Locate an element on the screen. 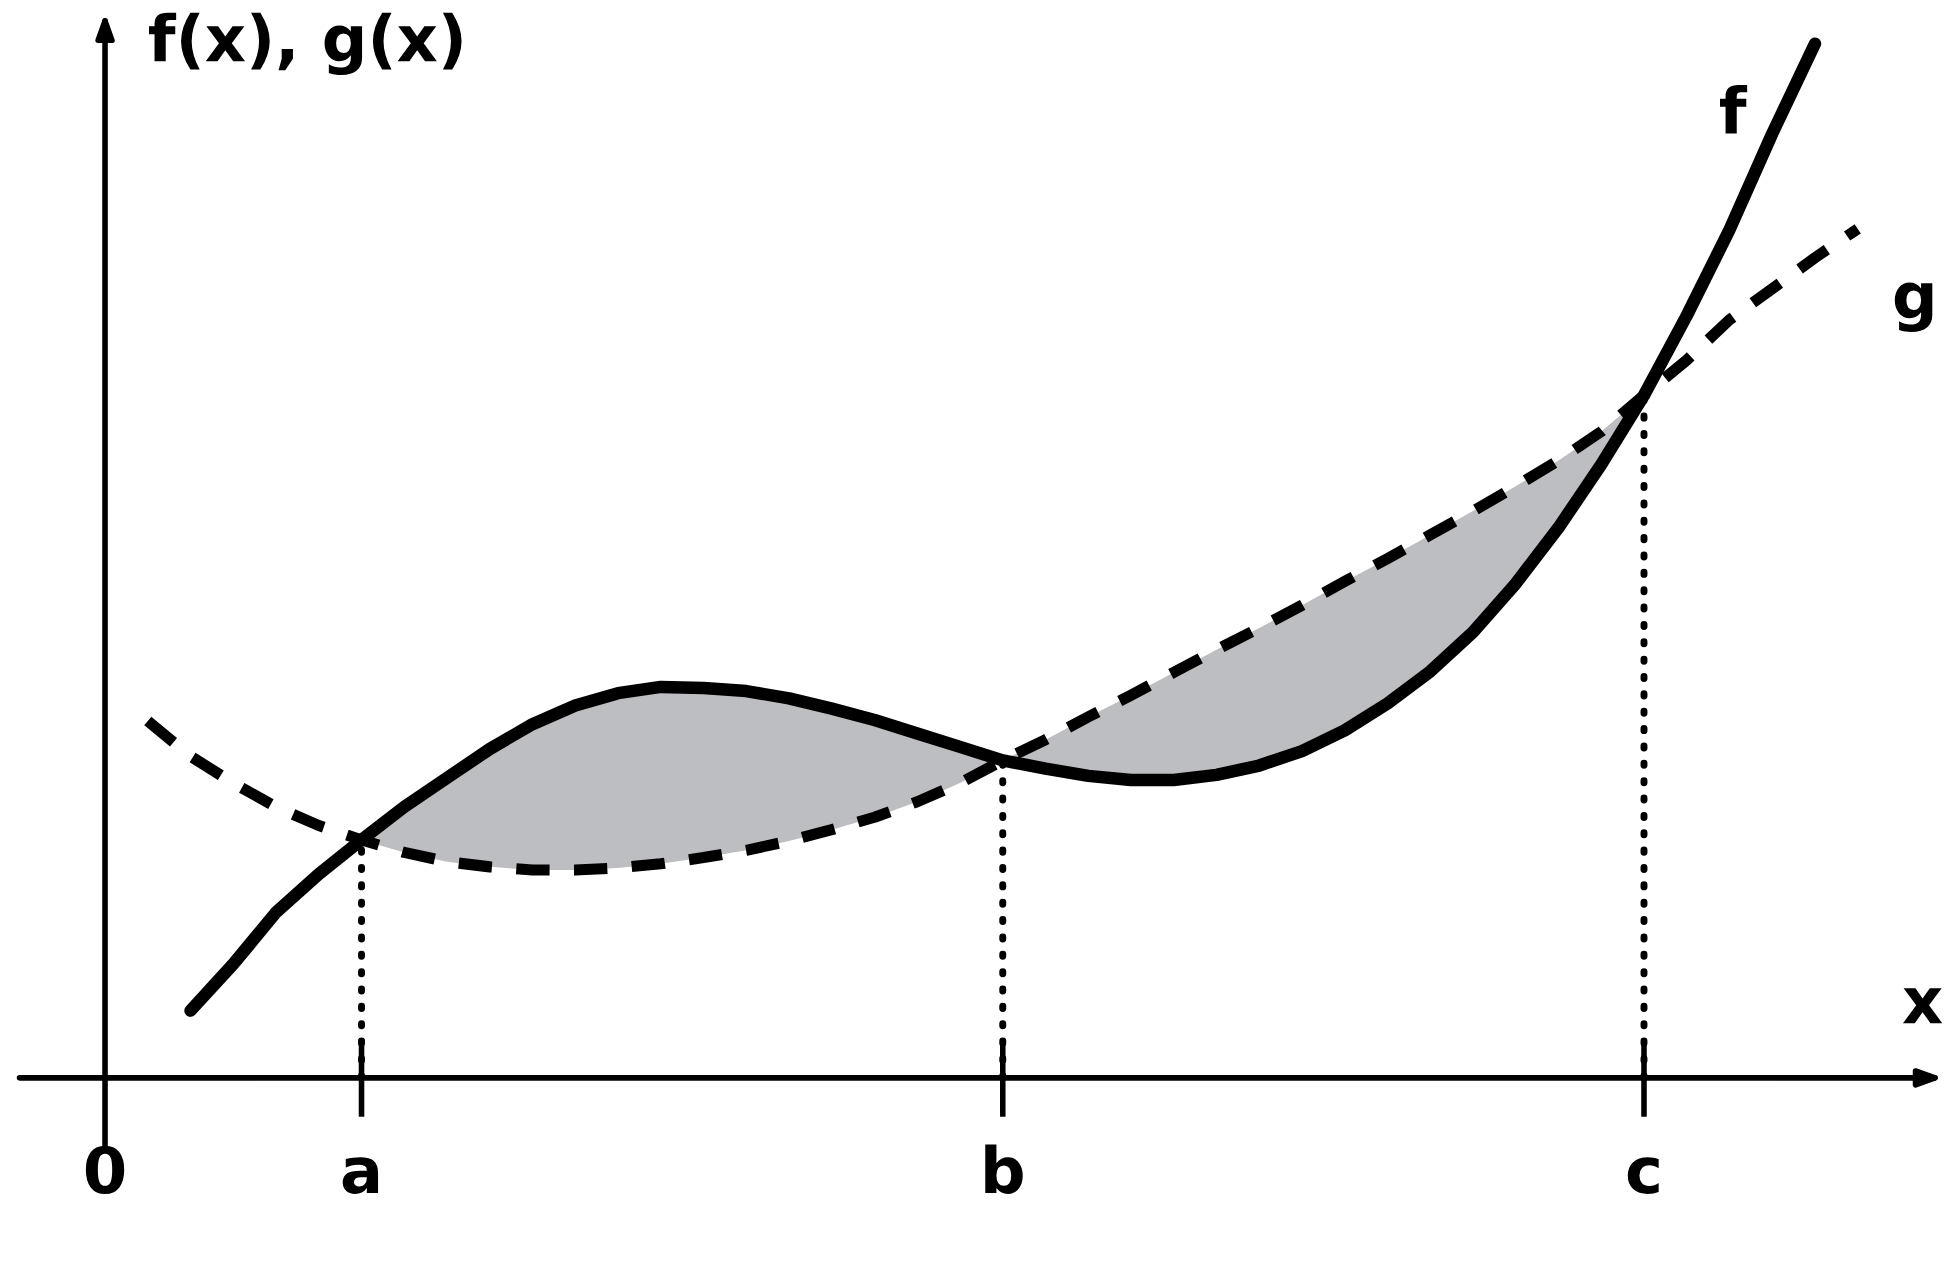 The image size is (1953, 1264). x-tick-label: c is located at coordinates (1643, 1175).